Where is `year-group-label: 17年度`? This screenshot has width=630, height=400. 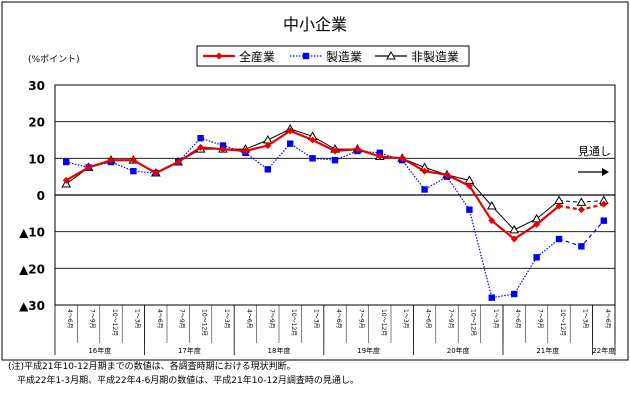
year-group-label: 17年度 is located at coordinates (189, 350).